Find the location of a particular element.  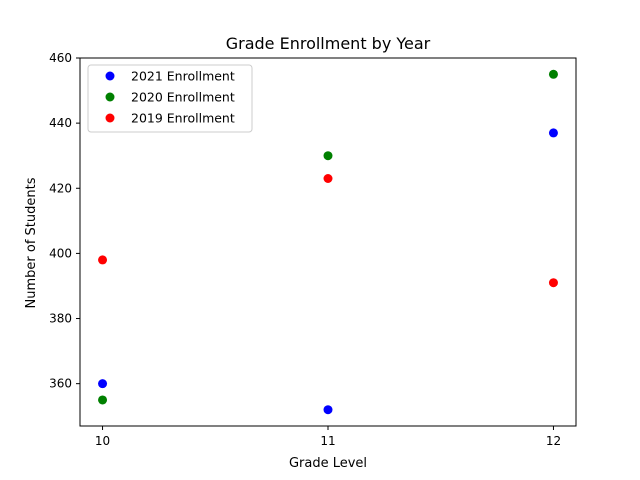

legend-label: 2019 Enrollment is located at coordinates (183, 118).